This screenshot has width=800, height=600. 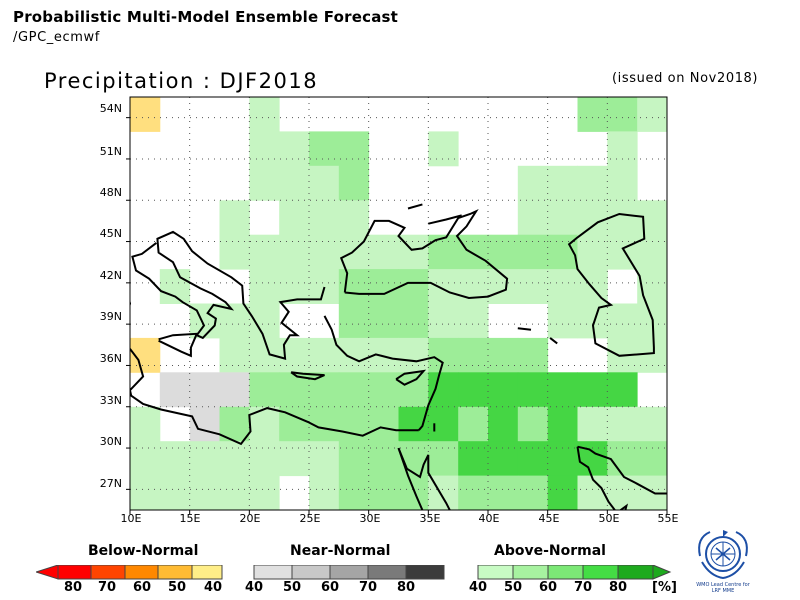 I want to click on legend-above-title: Above-Normal, so click(x=550, y=551).